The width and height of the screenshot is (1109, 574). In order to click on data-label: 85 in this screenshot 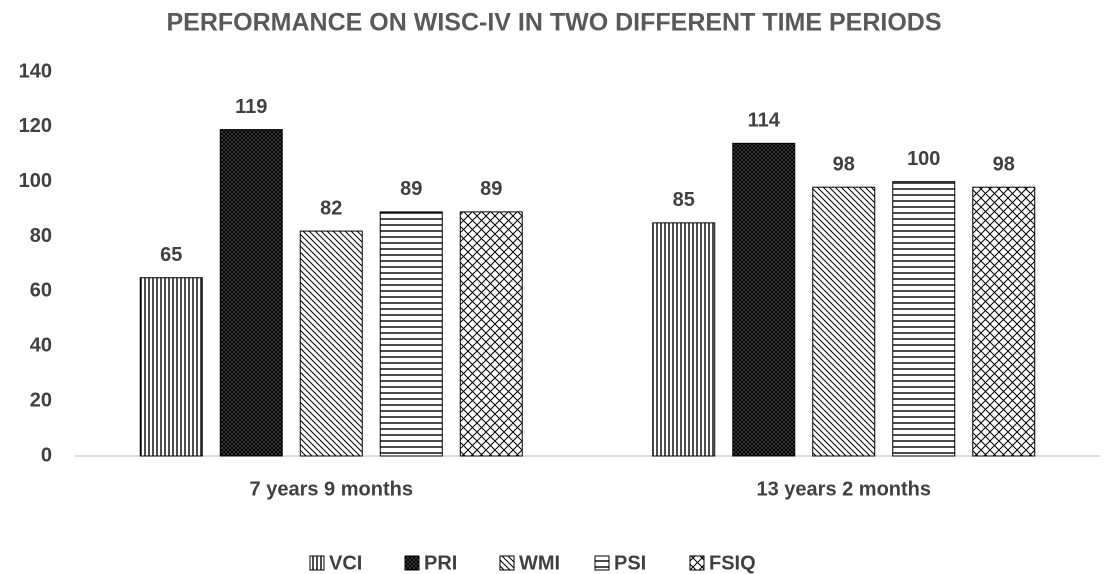, I will do `click(684, 200)`.